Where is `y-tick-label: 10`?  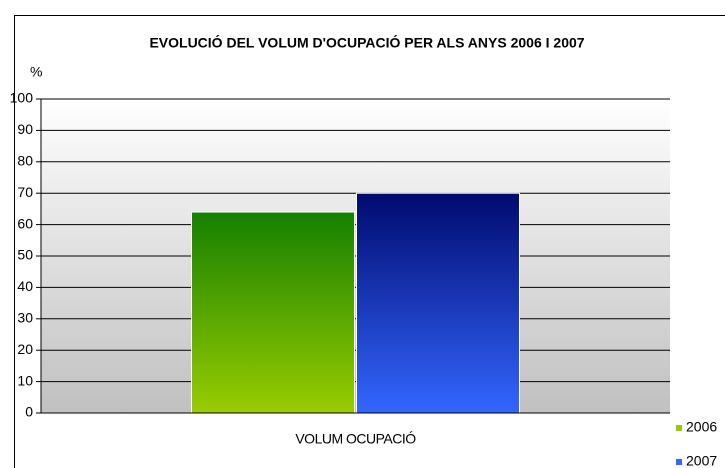 y-tick-label: 10 is located at coordinates (25, 380).